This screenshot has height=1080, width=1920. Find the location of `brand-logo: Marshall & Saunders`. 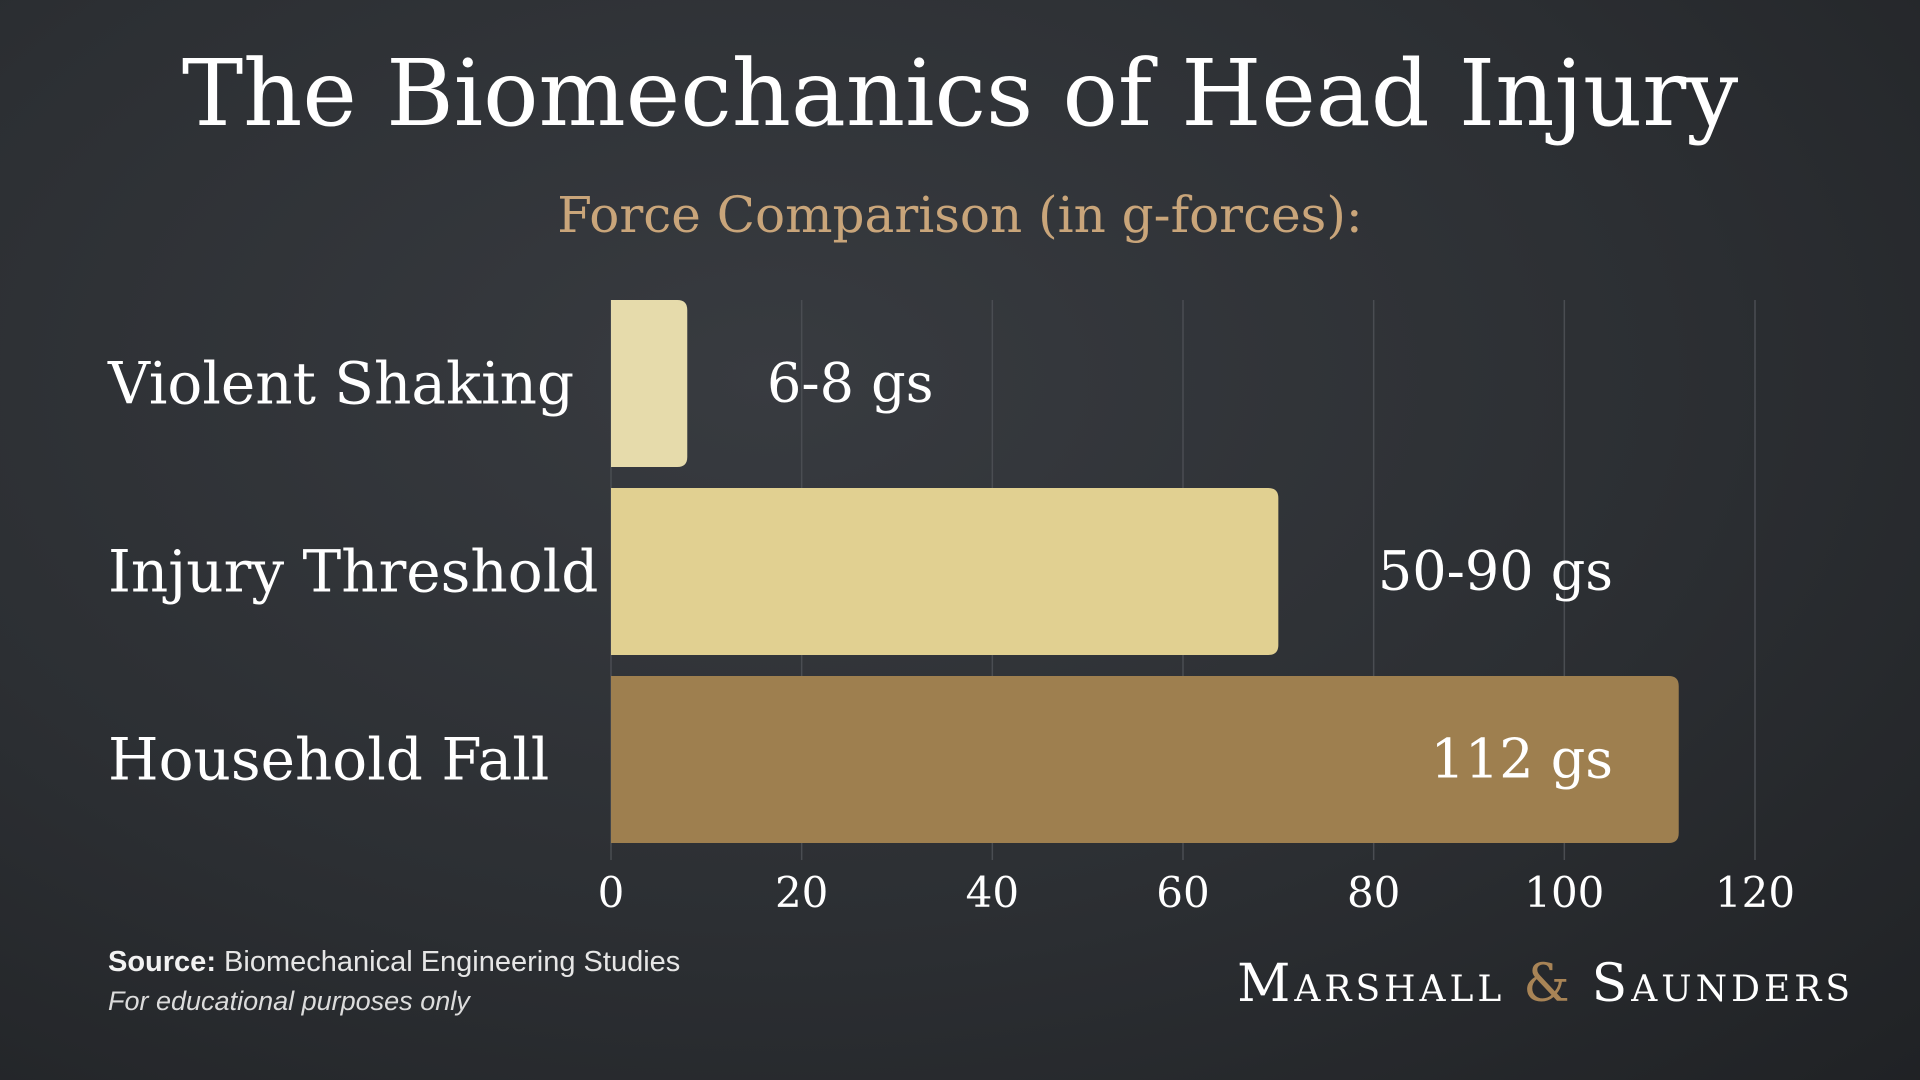

brand-logo: Marshall & Saunders is located at coordinates (1545, 984).